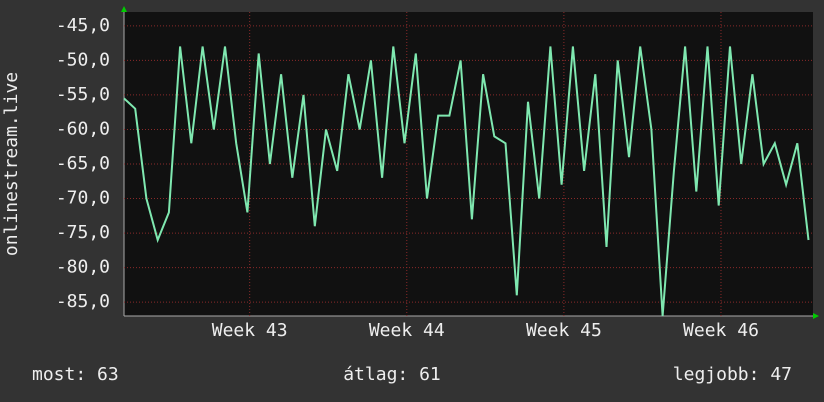  What do you see at coordinates (392, 374) in the screenshot?
I see `stat-average: átlag: 61` at bounding box center [392, 374].